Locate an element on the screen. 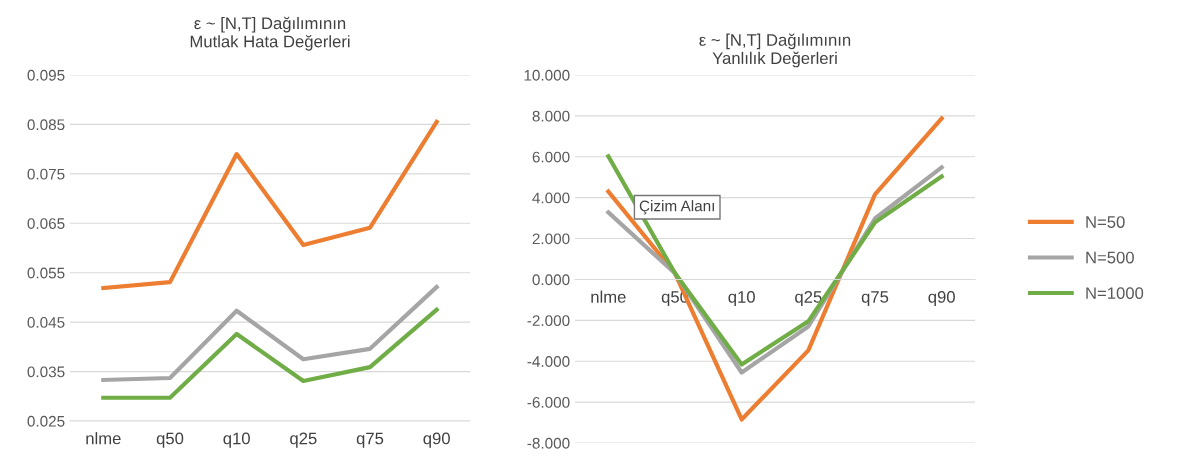 The height and width of the screenshot is (461, 1177). y-tick-label: -6.000 is located at coordinates (548, 402).